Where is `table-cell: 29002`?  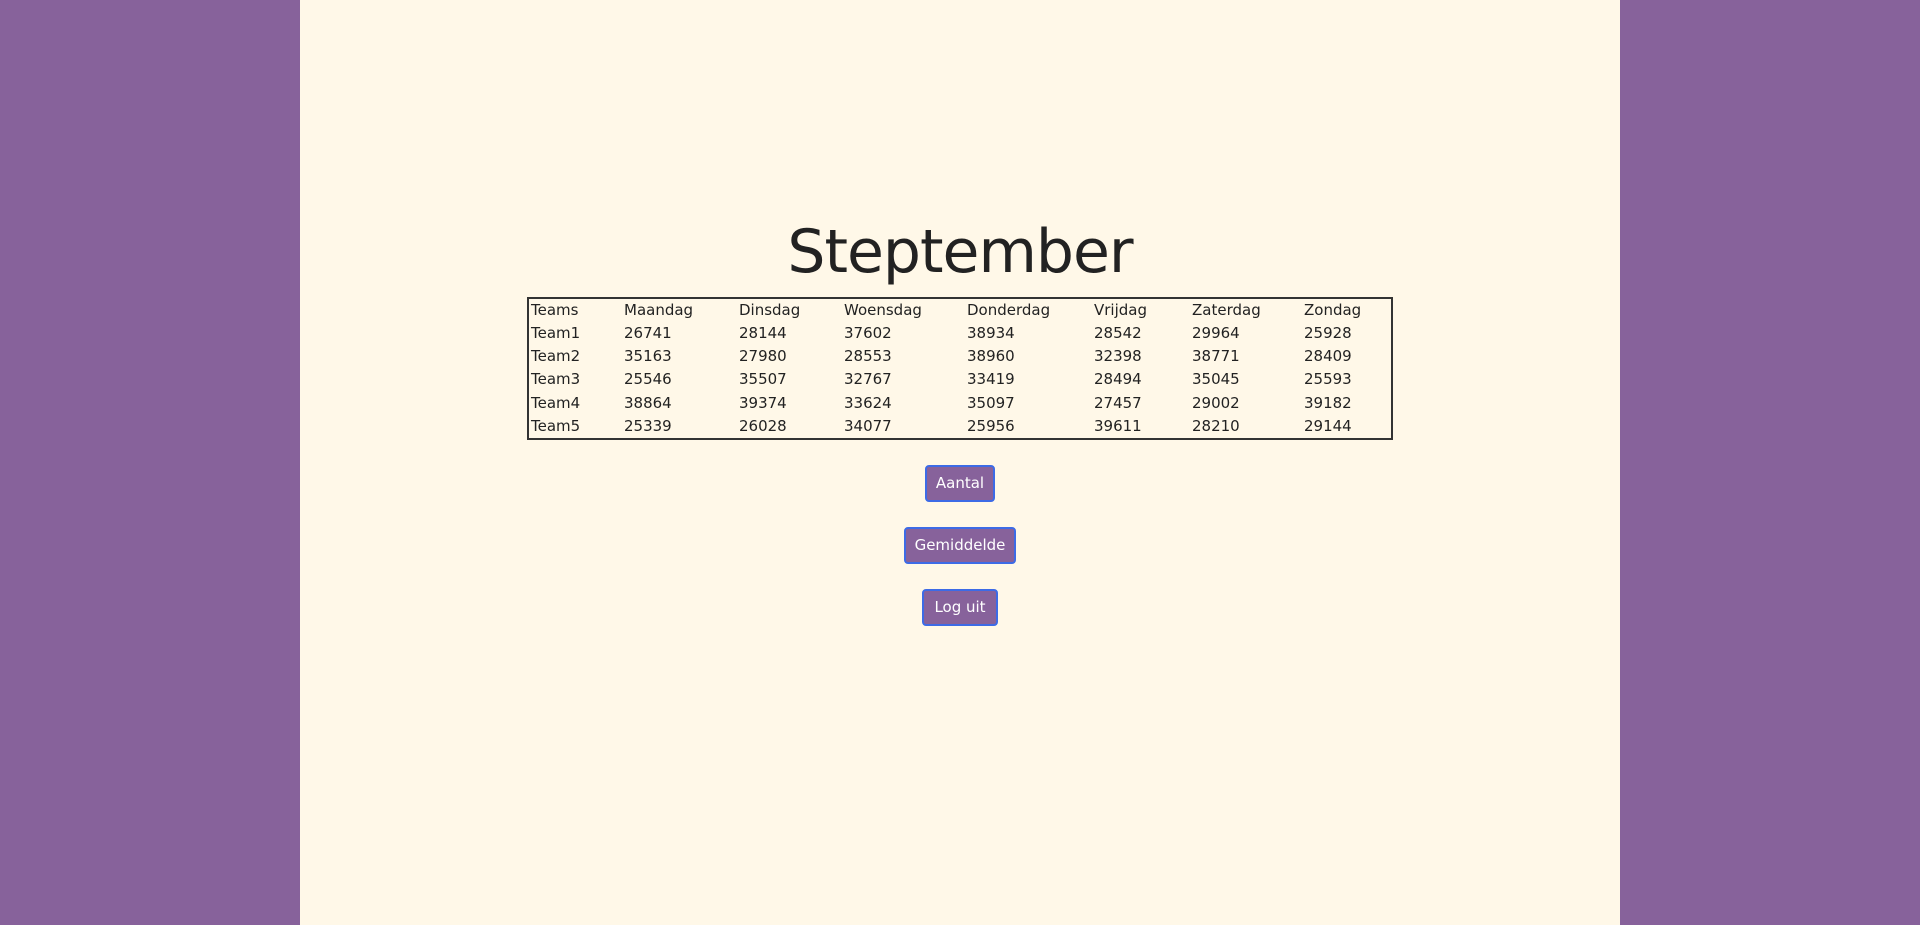
table-cell: 29002 is located at coordinates (1216, 402).